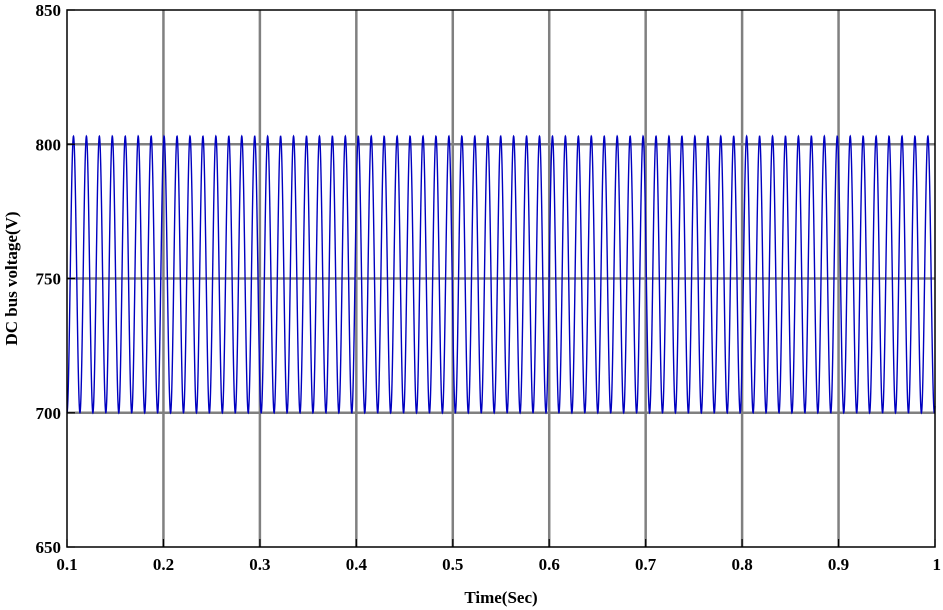 This screenshot has height=610, width=943. I want to click on x-tick-label: 0.9, so click(838, 564).